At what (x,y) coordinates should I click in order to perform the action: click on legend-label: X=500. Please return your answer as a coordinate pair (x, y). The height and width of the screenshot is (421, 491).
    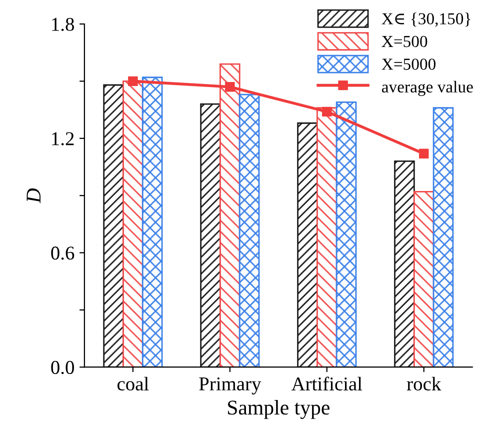
    Looking at the image, I should click on (405, 42).